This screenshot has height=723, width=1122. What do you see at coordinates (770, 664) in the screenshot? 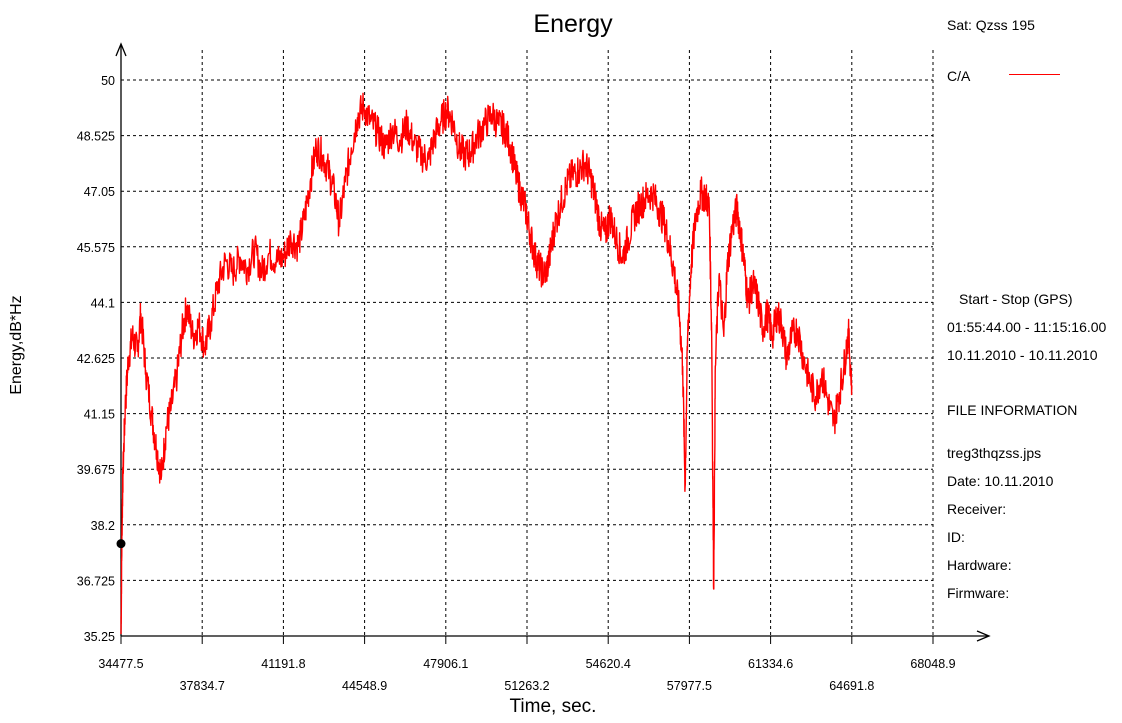
I see `x-tick-label: 61334.6` at bounding box center [770, 664].